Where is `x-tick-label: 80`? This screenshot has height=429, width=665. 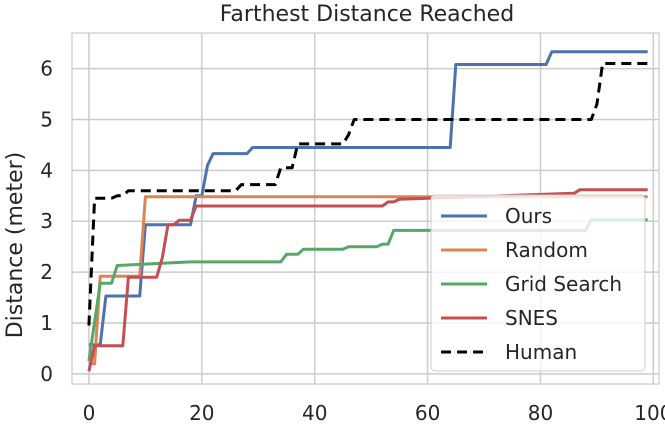
x-tick-label: 80 is located at coordinates (540, 413).